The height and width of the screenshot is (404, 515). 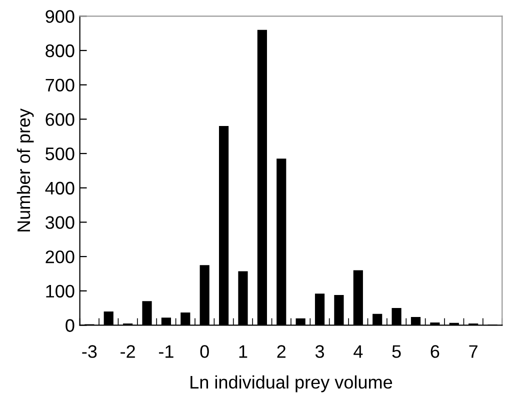 I want to click on y-tick-label: 100, so click(x=60, y=291).